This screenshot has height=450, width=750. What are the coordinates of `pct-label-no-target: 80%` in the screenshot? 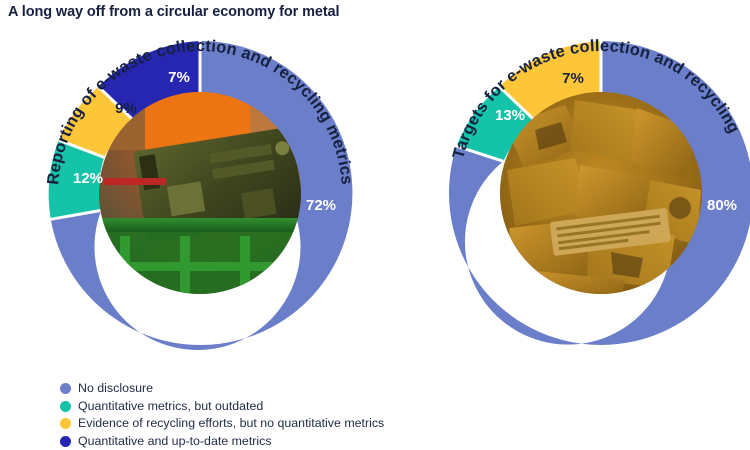 It's located at (722, 205).